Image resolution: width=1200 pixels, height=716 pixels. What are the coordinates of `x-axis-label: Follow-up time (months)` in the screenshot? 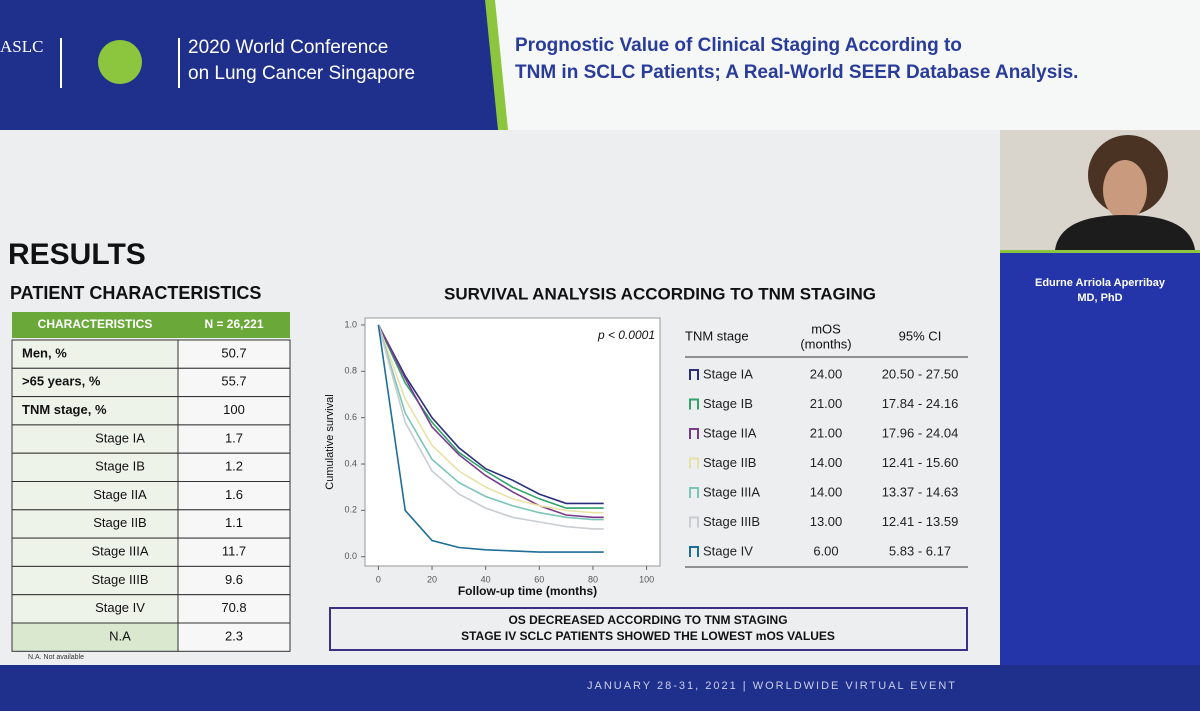 It's located at (527, 591).